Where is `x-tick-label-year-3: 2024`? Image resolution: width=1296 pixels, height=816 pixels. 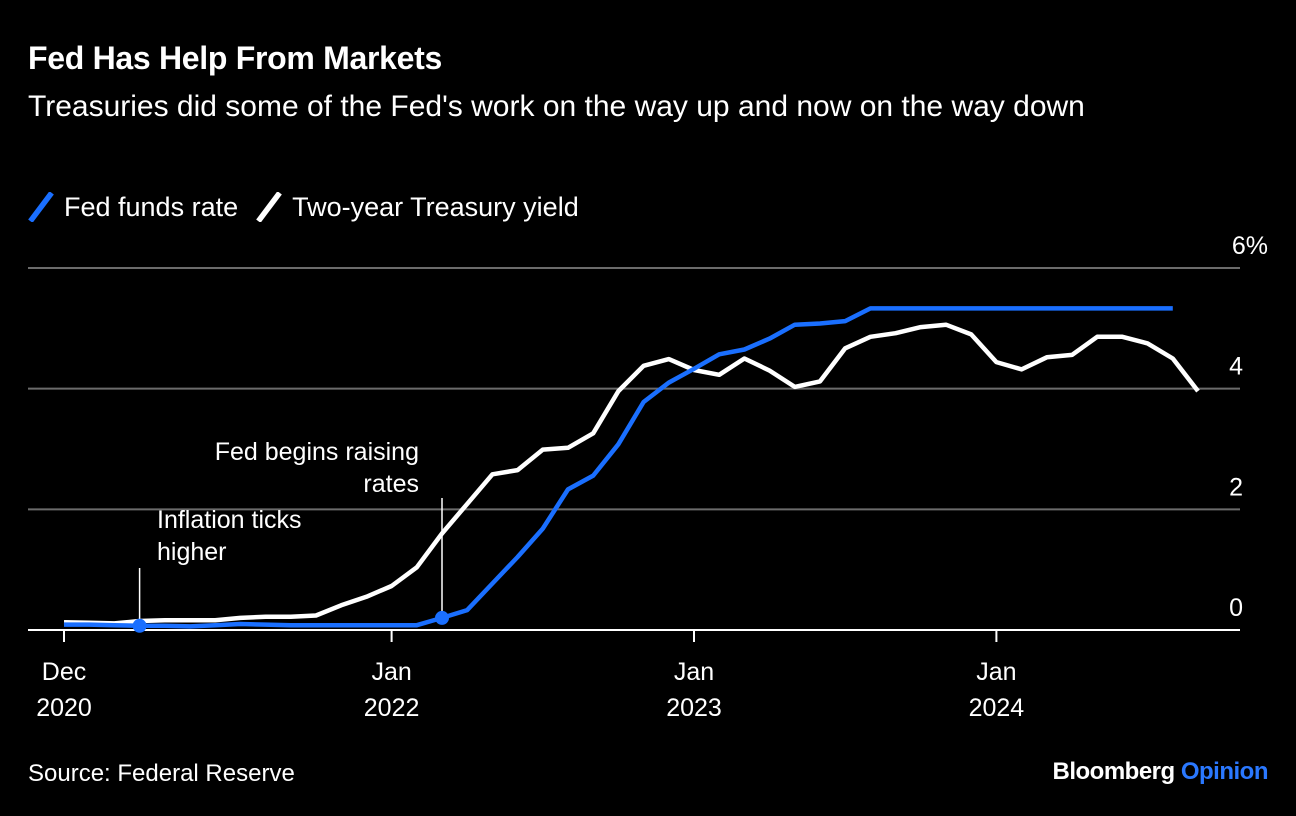
x-tick-label-year-3: 2024 is located at coordinates (997, 708).